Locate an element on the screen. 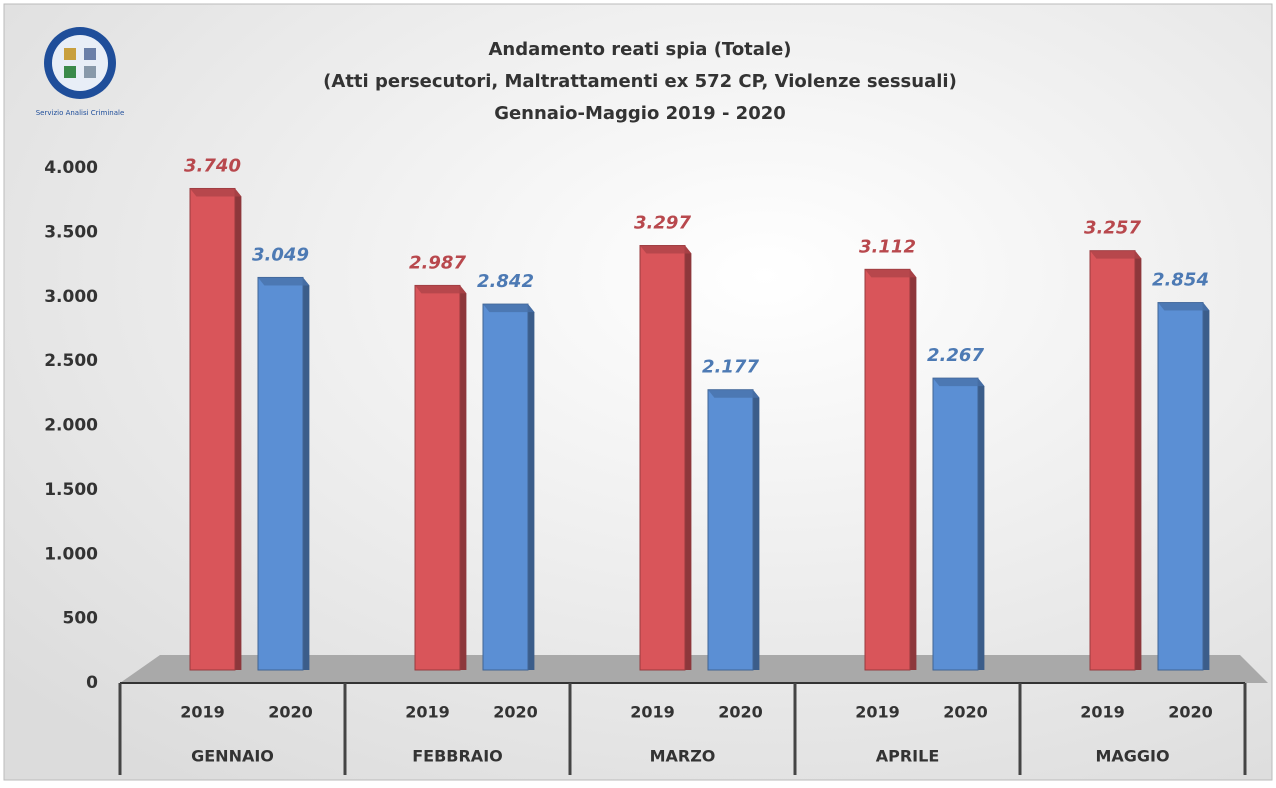 This screenshot has height=788, width=1276. y-tick-label: 1.000 is located at coordinates (71, 554).